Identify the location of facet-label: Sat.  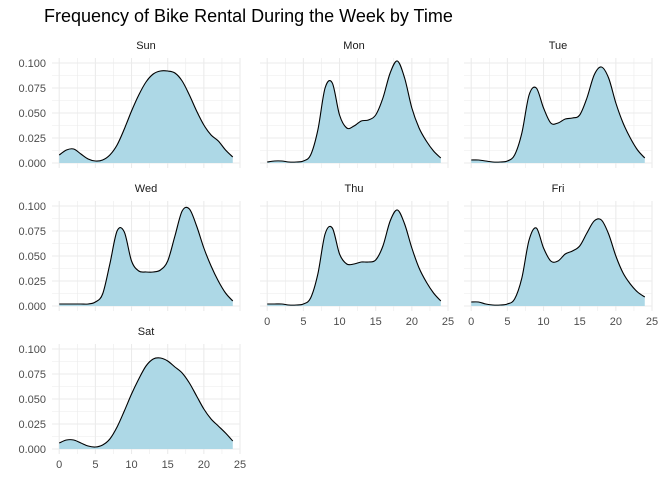
(146, 332).